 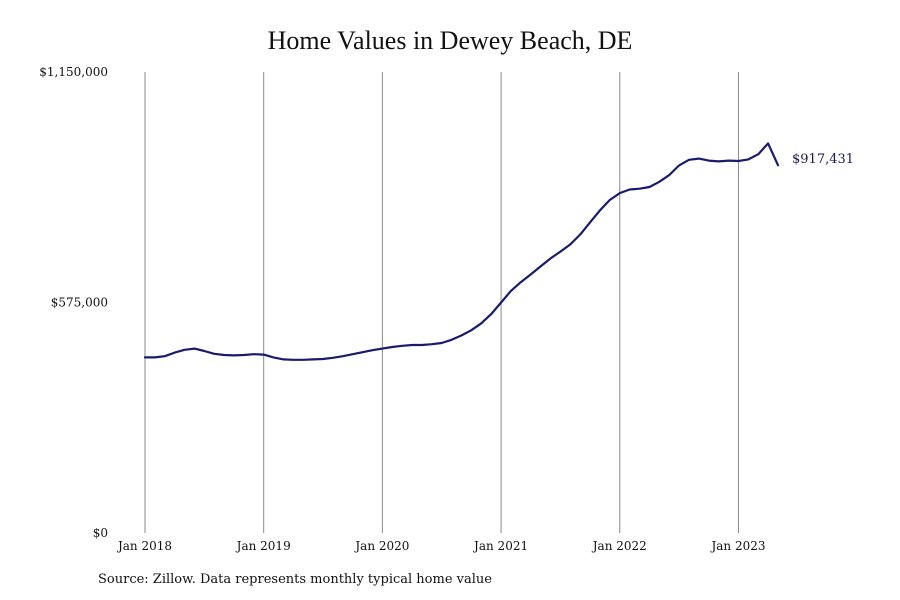 What do you see at coordinates (450, 40) in the screenshot?
I see `chart-title: Home Values in Dewey Beach, DE` at bounding box center [450, 40].